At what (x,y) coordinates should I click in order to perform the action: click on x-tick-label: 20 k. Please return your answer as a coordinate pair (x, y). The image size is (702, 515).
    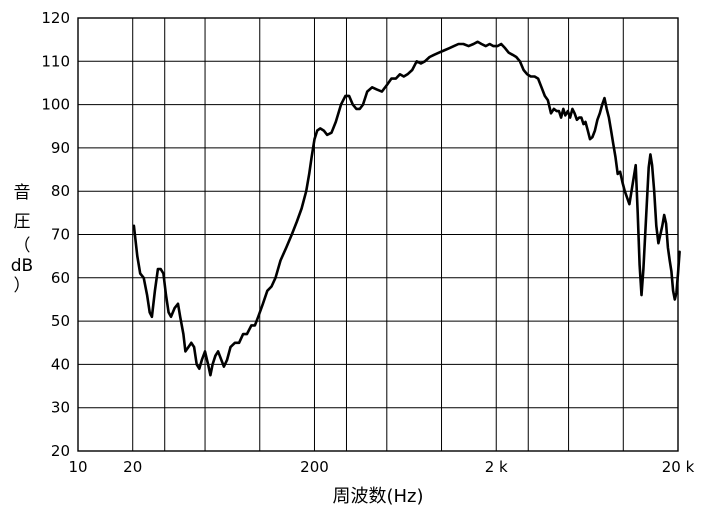
    Looking at the image, I should click on (678, 467).